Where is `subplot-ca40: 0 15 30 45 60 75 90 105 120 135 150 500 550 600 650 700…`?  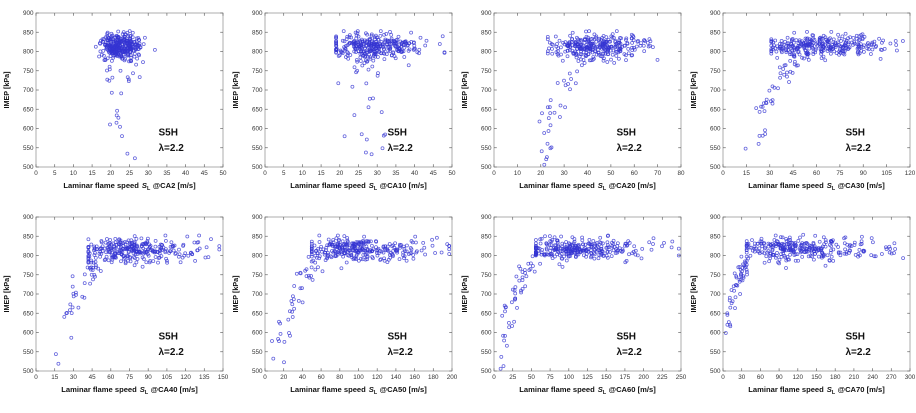 subplot-ca40: 0 15 30 45 60 75 90 105 120 135 150 500 550 600 650 700… is located at coordinates (114, 306).